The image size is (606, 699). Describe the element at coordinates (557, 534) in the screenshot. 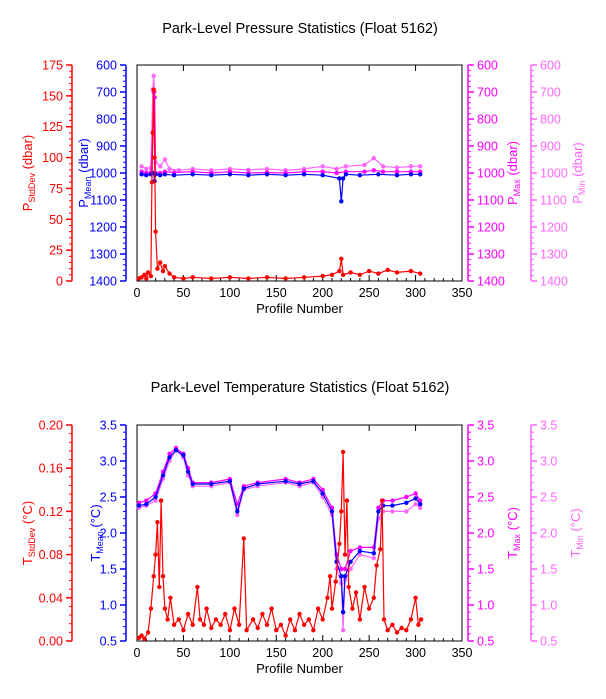

I see `min-y-axis: 0.5 1.0 1.5 2.0 2.5 3.0 3.5 TMin (°C)` at that location.